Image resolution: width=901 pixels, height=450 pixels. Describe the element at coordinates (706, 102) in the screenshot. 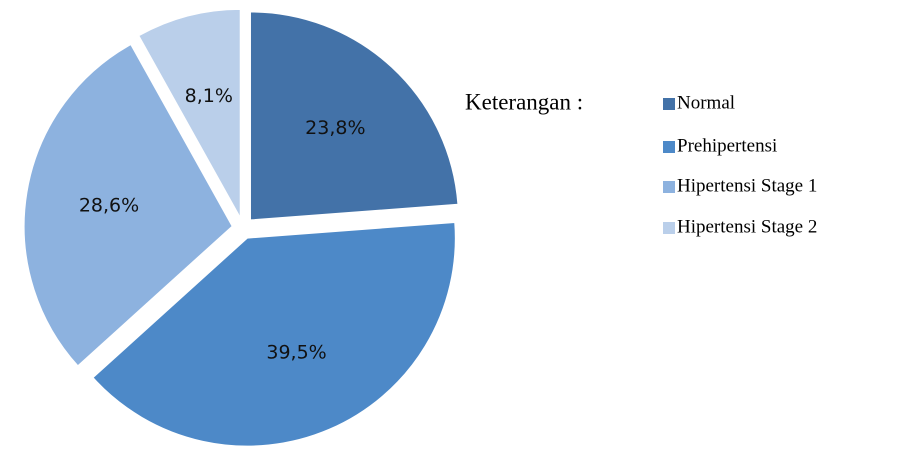

I see `legend-label: Normal` at that location.